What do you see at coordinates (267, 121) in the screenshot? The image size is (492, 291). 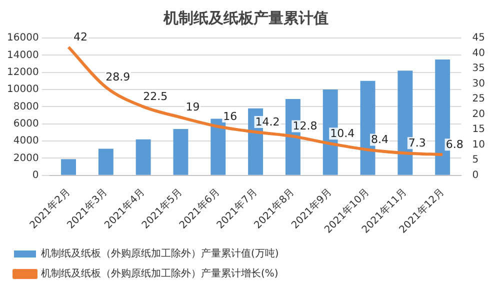 I see `data-label: 14.2` at bounding box center [267, 121].